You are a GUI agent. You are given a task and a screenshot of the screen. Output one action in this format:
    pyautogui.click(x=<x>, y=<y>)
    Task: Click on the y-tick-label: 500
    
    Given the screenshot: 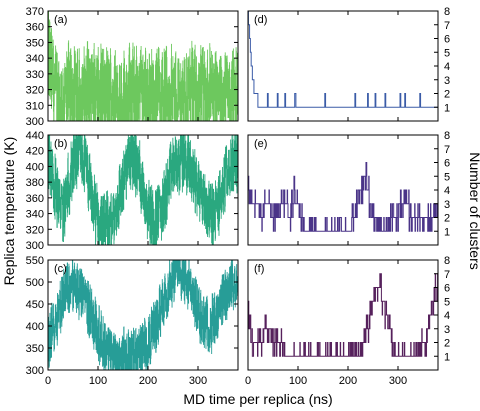 What is the action you would take?
    pyautogui.click(x=35, y=283)
    